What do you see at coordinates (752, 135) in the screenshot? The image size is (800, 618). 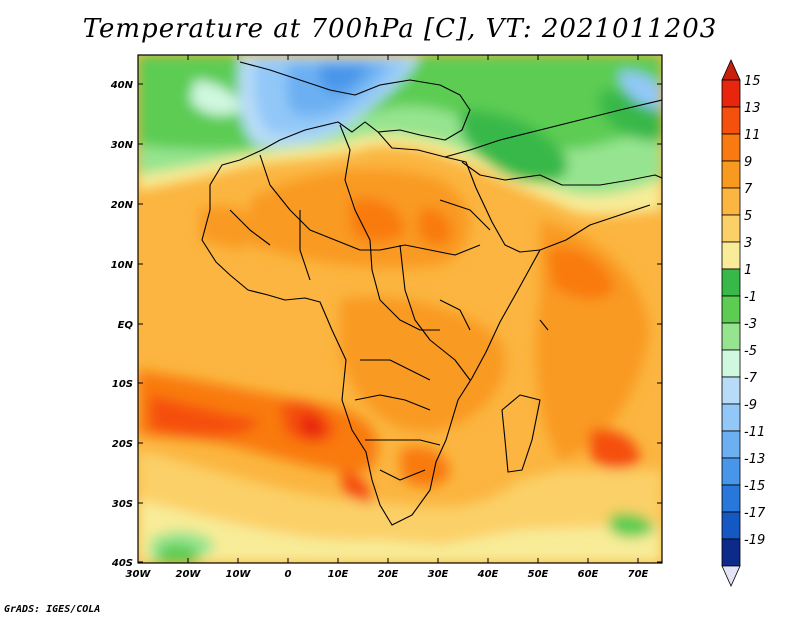 I see `colorbar-label: 11` at bounding box center [752, 135].